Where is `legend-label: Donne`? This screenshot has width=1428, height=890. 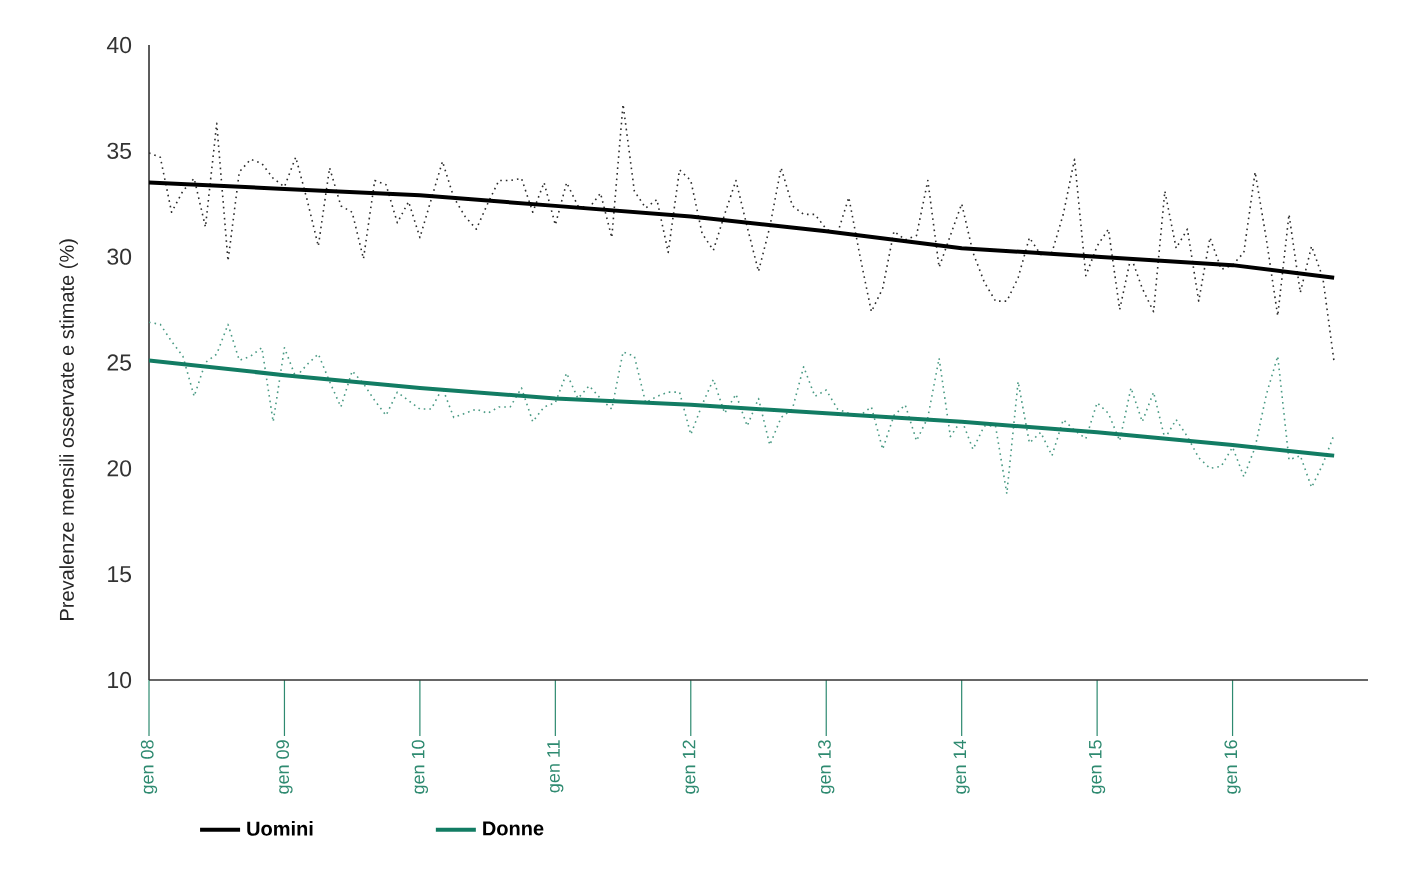 legend-label: Donne is located at coordinates (513, 828).